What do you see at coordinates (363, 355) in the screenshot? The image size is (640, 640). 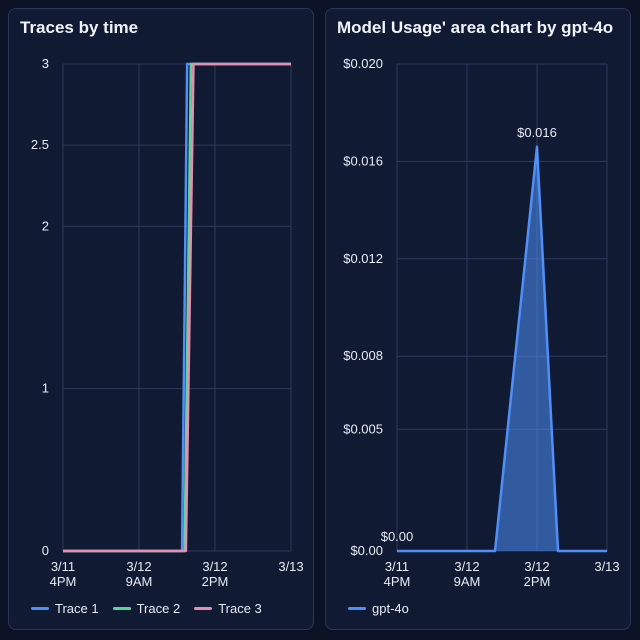 I see `y-tick-label: $0.008` at bounding box center [363, 355].